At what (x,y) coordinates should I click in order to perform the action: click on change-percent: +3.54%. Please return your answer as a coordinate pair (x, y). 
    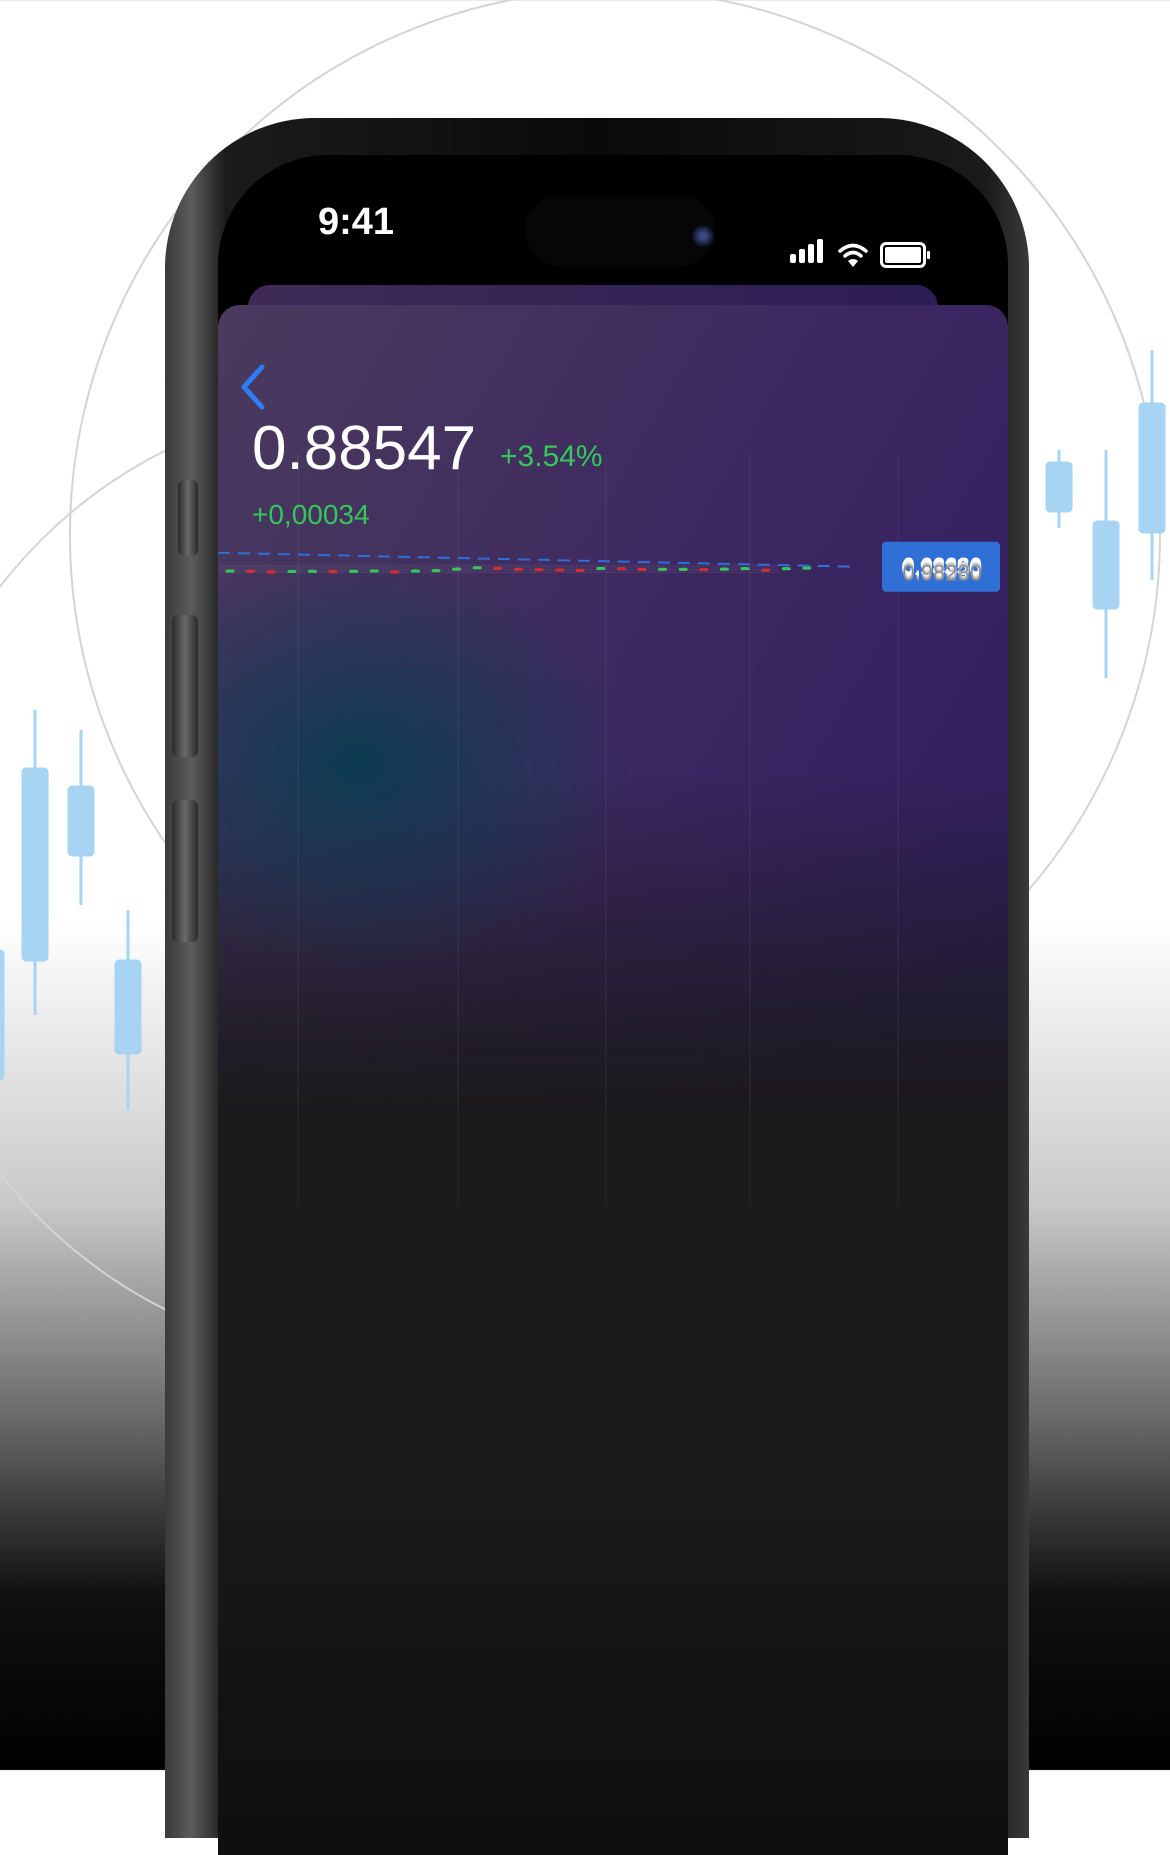
    Looking at the image, I should click on (551, 456).